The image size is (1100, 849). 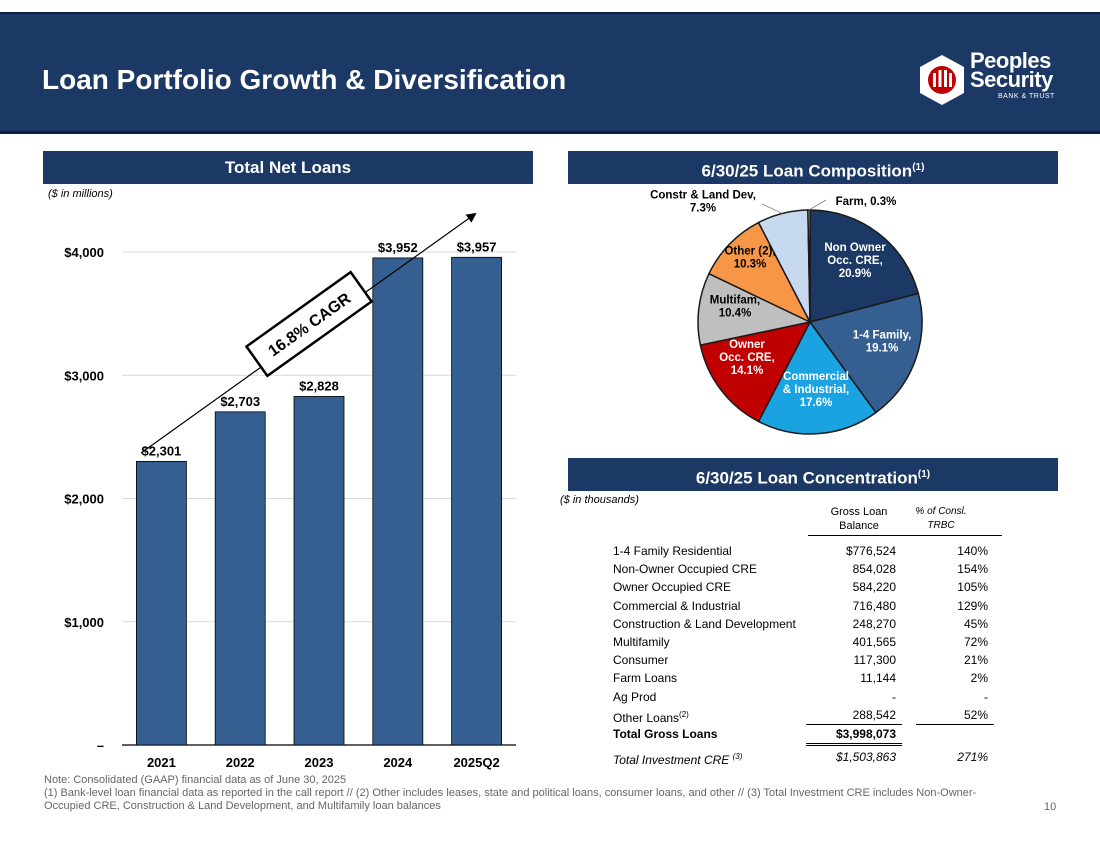 I want to click on pie-slice-multifam, so click(x=755, y=309).